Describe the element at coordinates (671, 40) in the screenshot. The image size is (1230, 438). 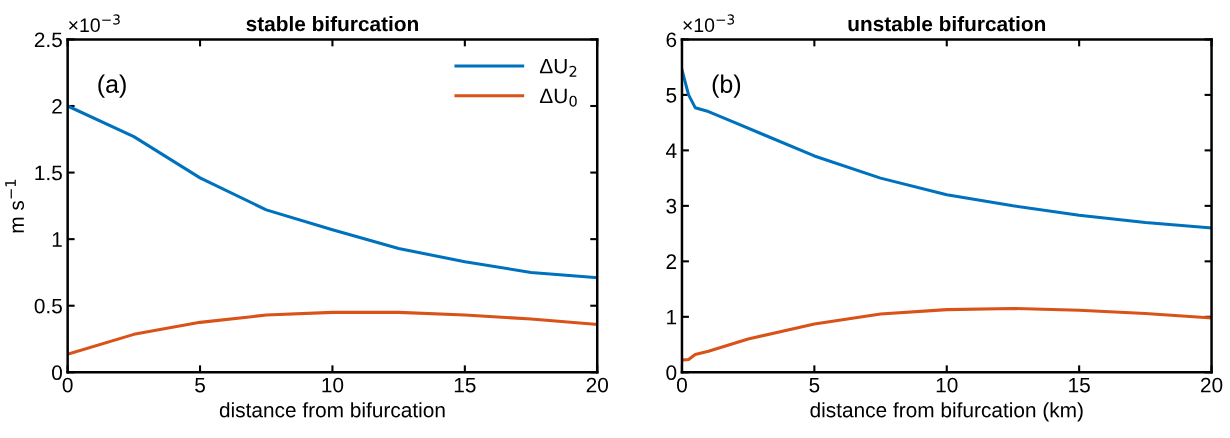
I see `y-tick-label: 6` at that location.